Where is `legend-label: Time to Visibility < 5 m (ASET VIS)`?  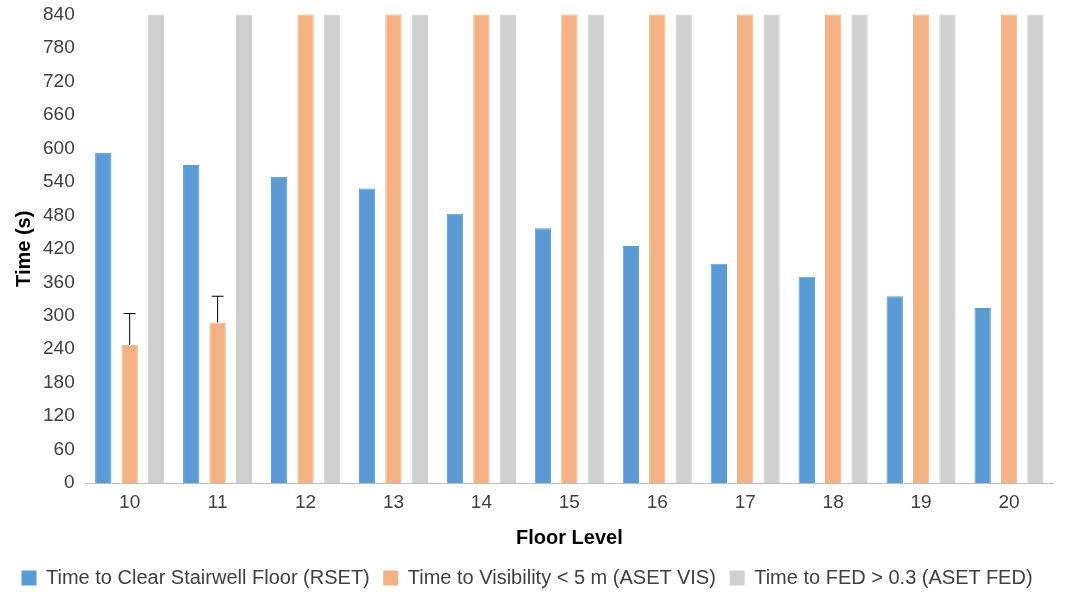
legend-label: Time to Visibility < 5 m (ASET VIS) is located at coordinates (561, 576).